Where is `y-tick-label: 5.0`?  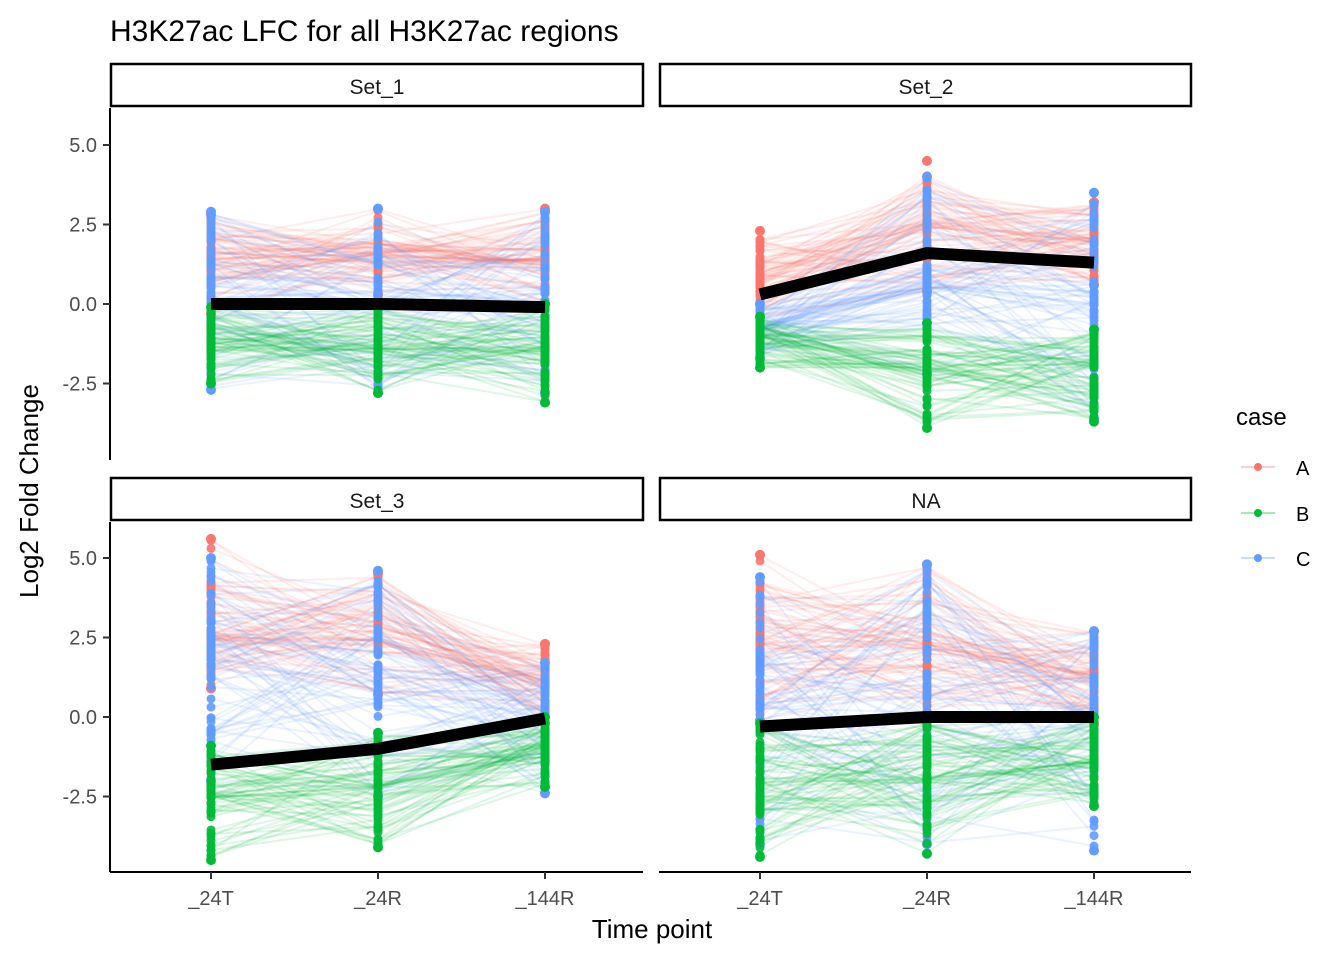 y-tick-label: 5.0 is located at coordinates (83, 146).